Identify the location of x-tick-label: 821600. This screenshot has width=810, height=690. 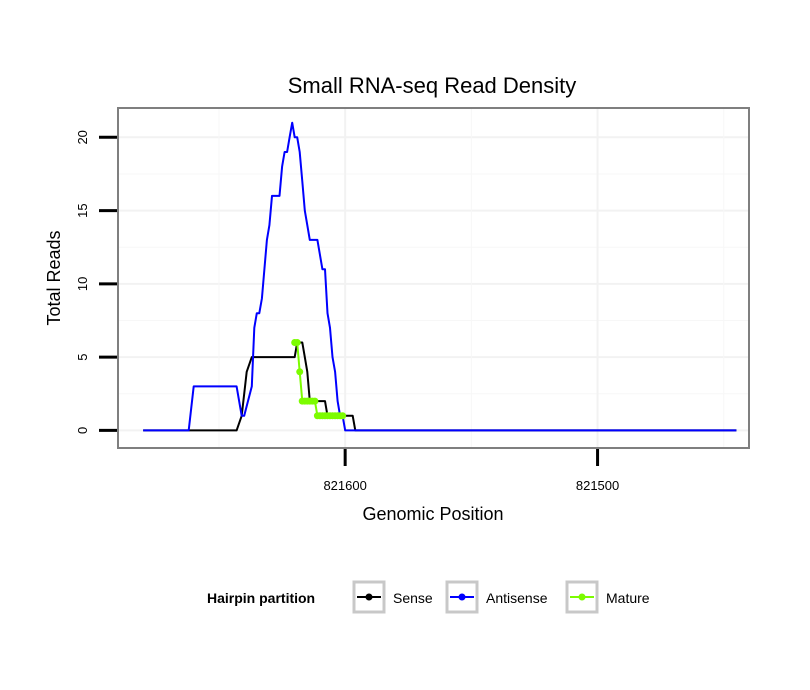
(344, 485).